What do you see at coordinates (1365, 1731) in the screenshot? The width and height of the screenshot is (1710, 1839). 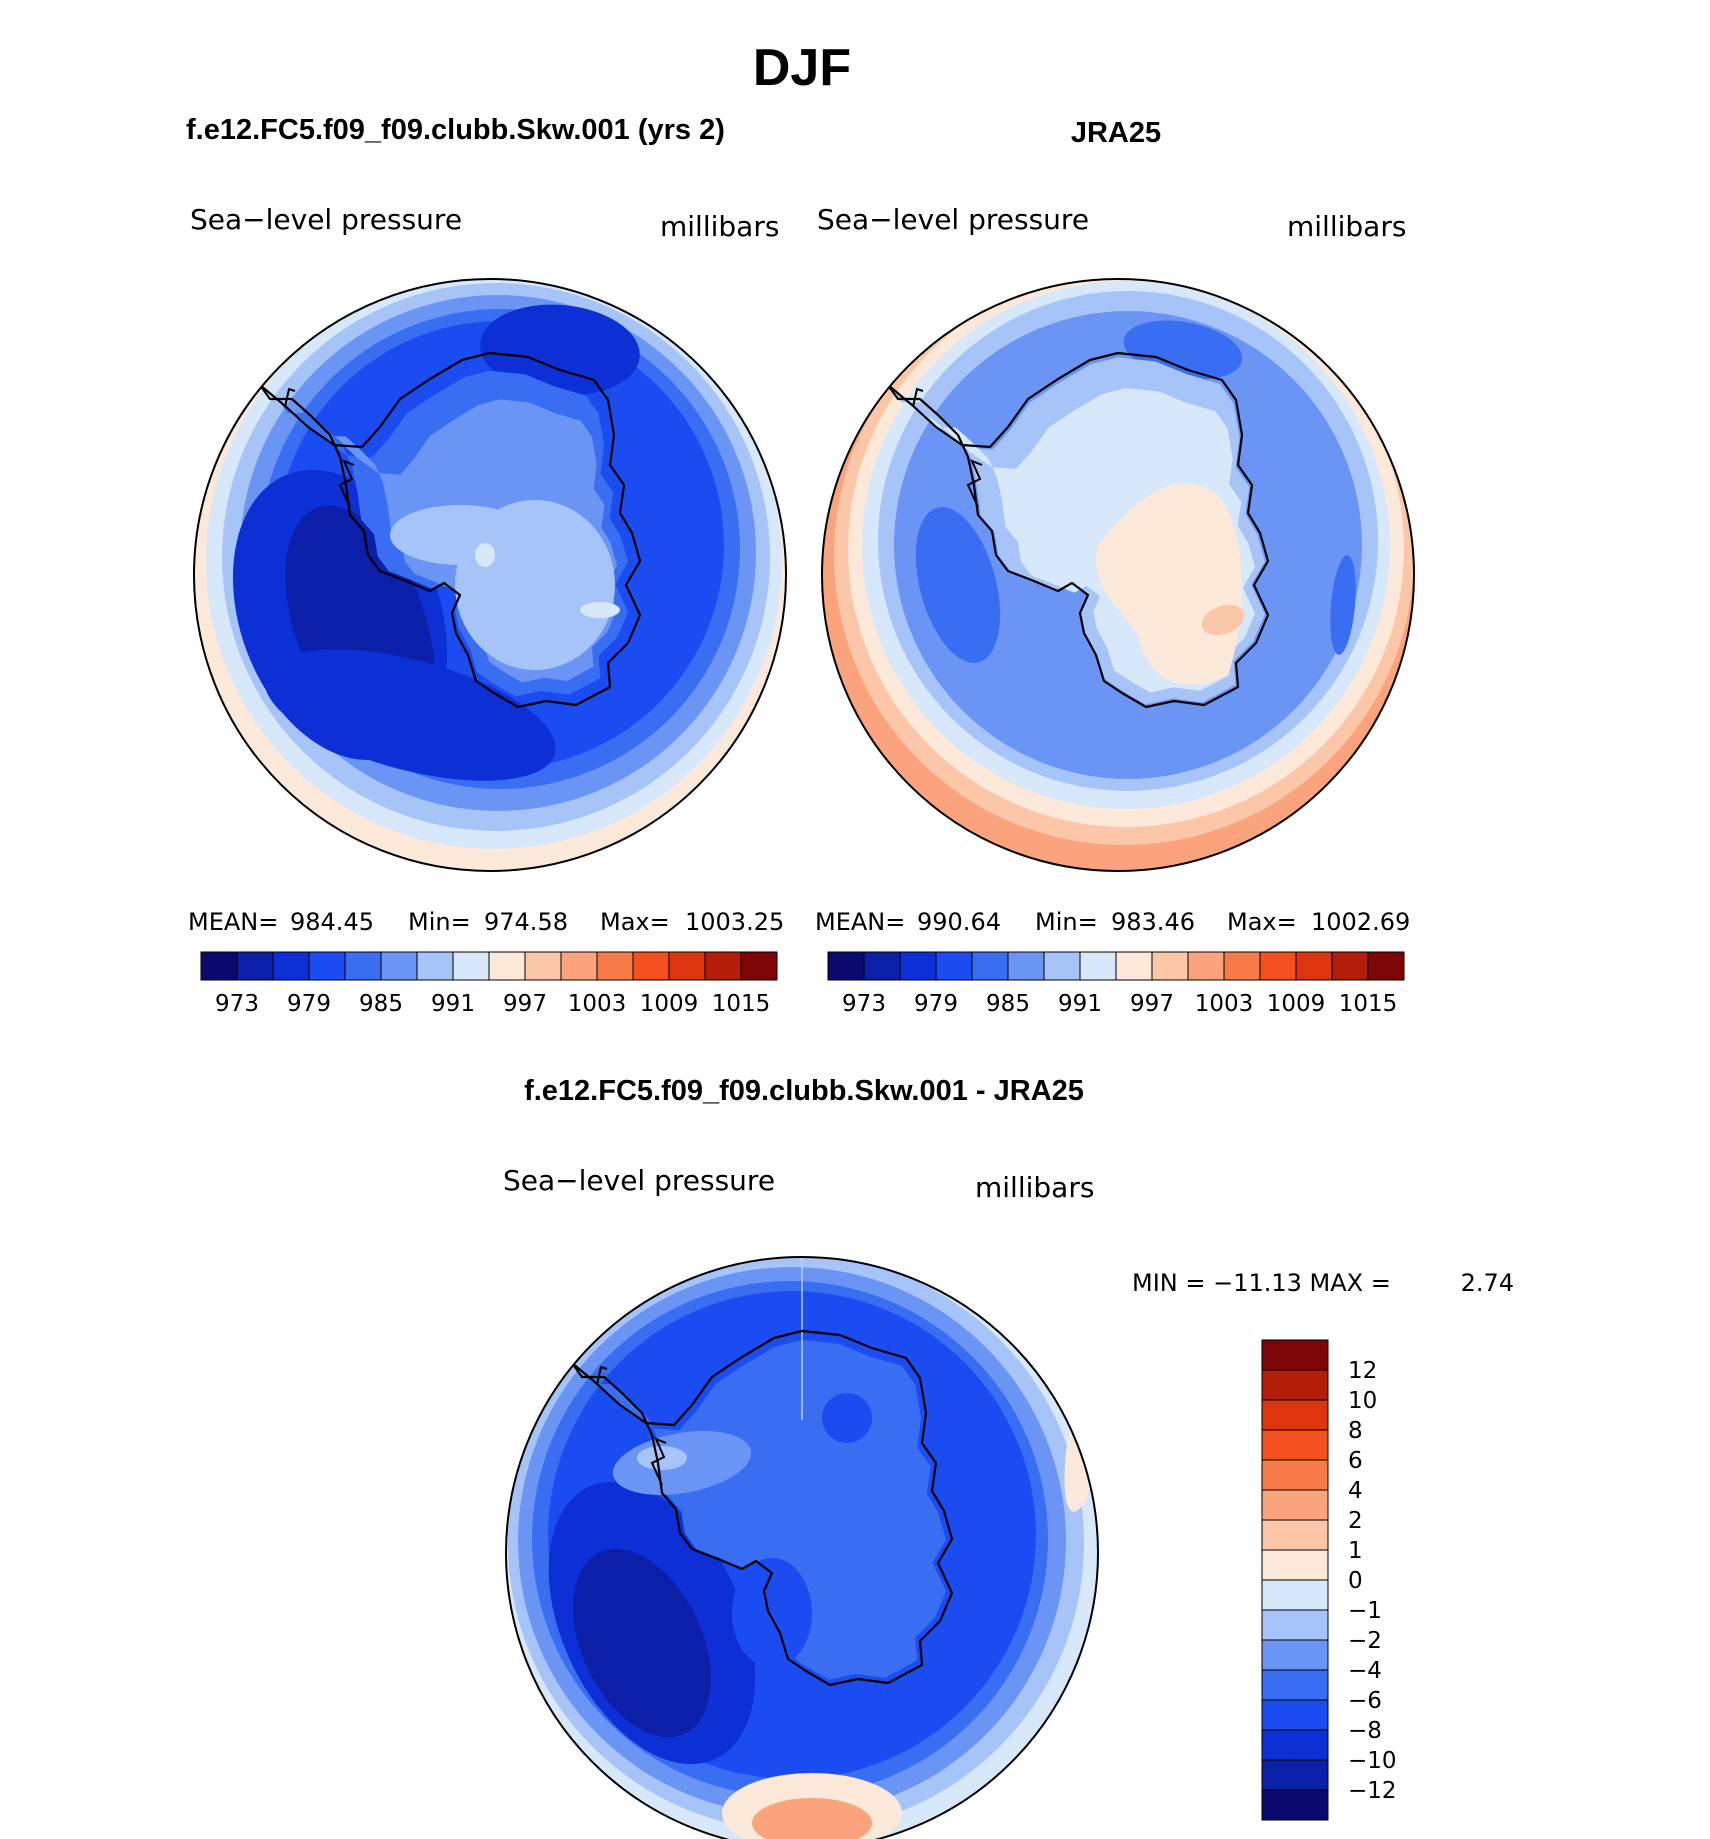 I see `colorbar-tick-label: −8` at bounding box center [1365, 1731].